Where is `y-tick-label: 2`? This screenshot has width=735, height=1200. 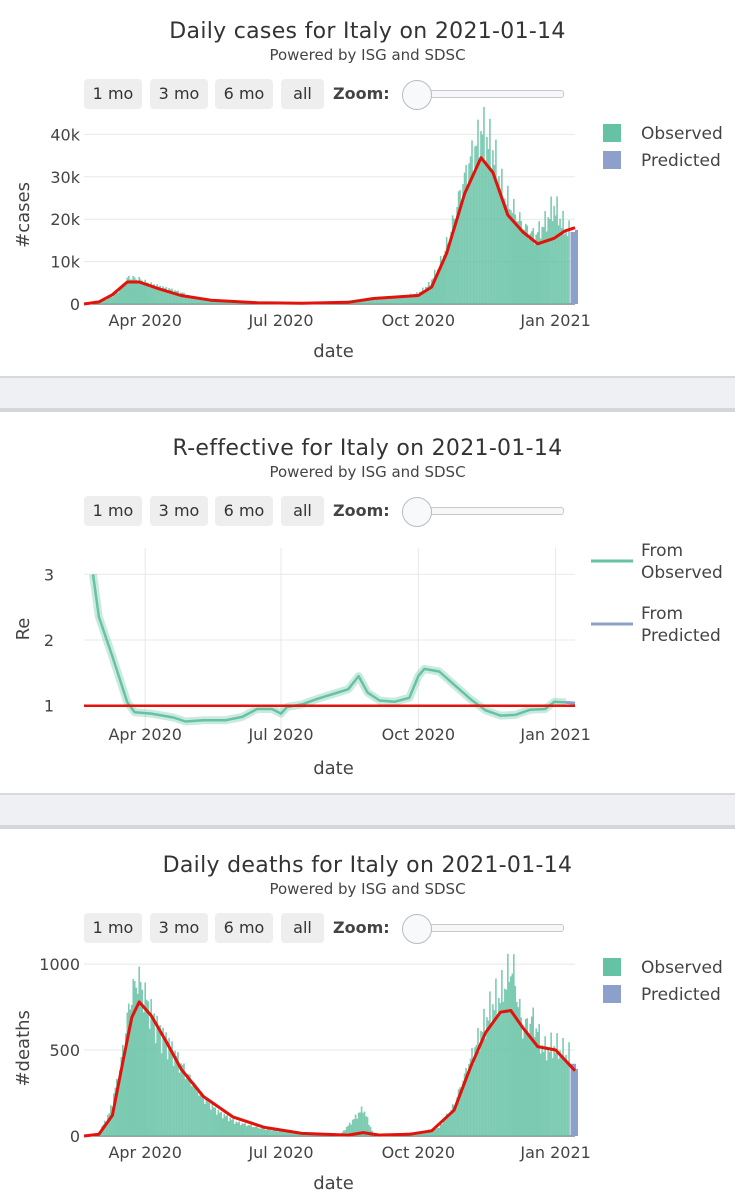
y-tick-label: 2 is located at coordinates (49, 640).